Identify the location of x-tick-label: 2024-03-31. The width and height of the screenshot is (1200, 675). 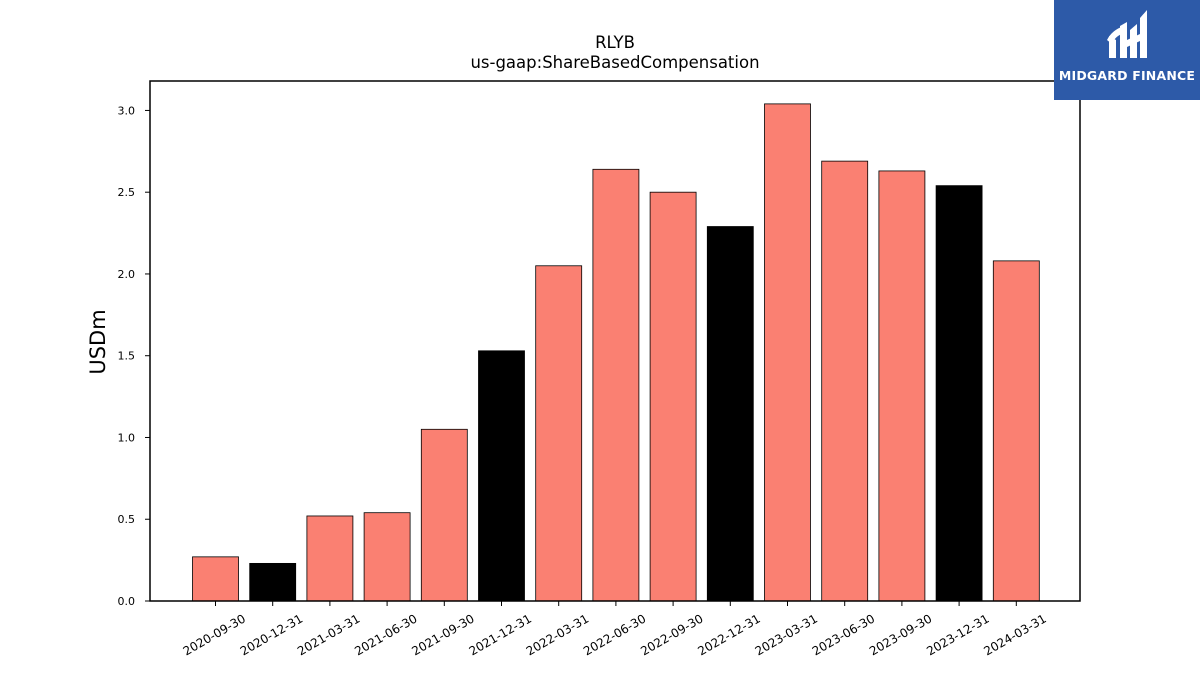
(1014, 634).